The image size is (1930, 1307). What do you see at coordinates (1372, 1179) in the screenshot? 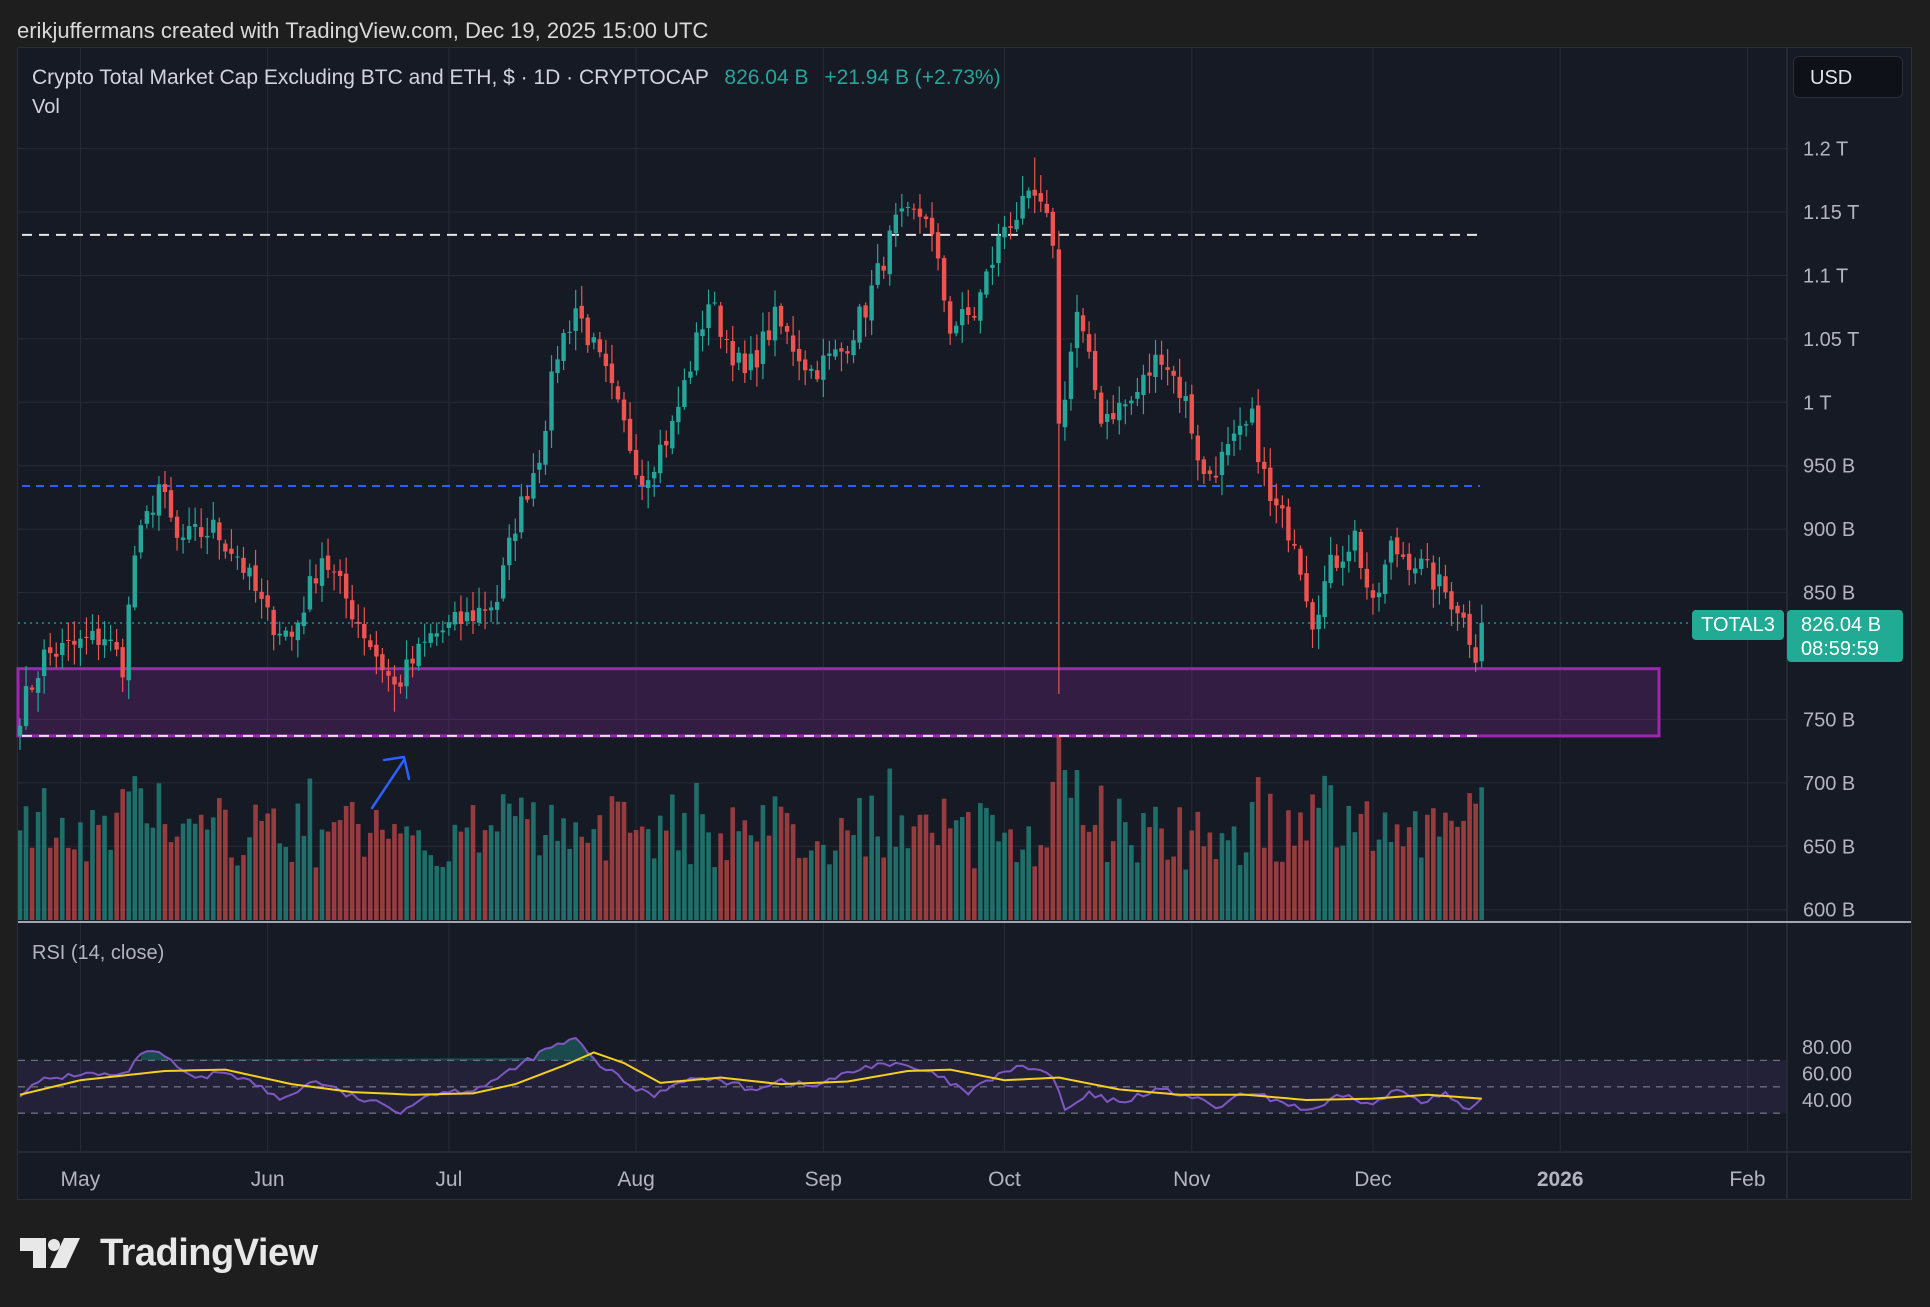
I see `x-tick-label: Dec` at bounding box center [1372, 1179].